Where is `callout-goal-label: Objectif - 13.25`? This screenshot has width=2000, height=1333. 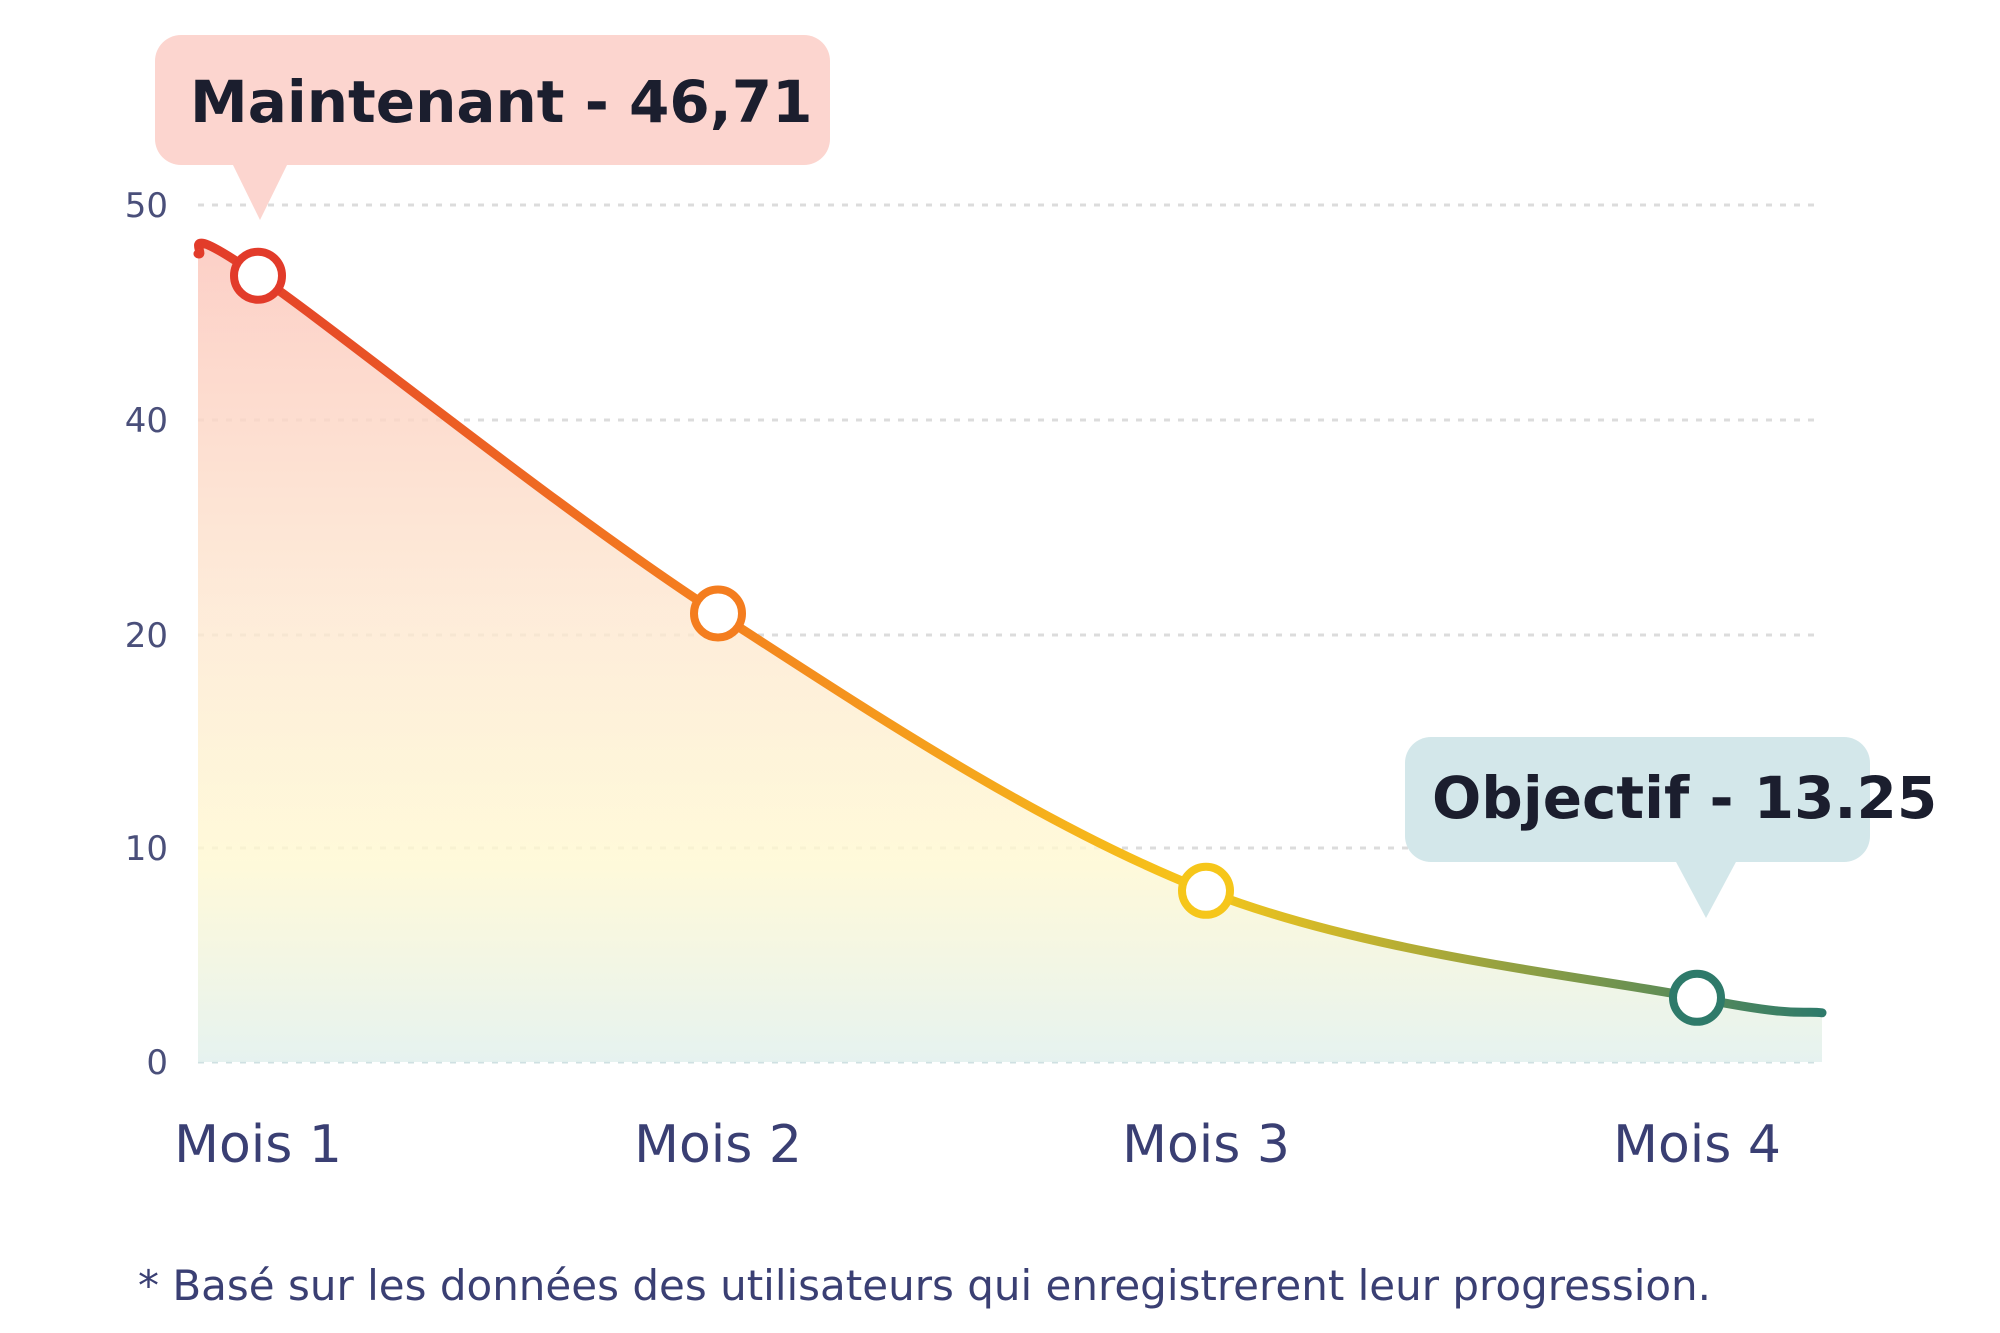
callout-goal-label: Objectif - 13.25 is located at coordinates (1684, 798).